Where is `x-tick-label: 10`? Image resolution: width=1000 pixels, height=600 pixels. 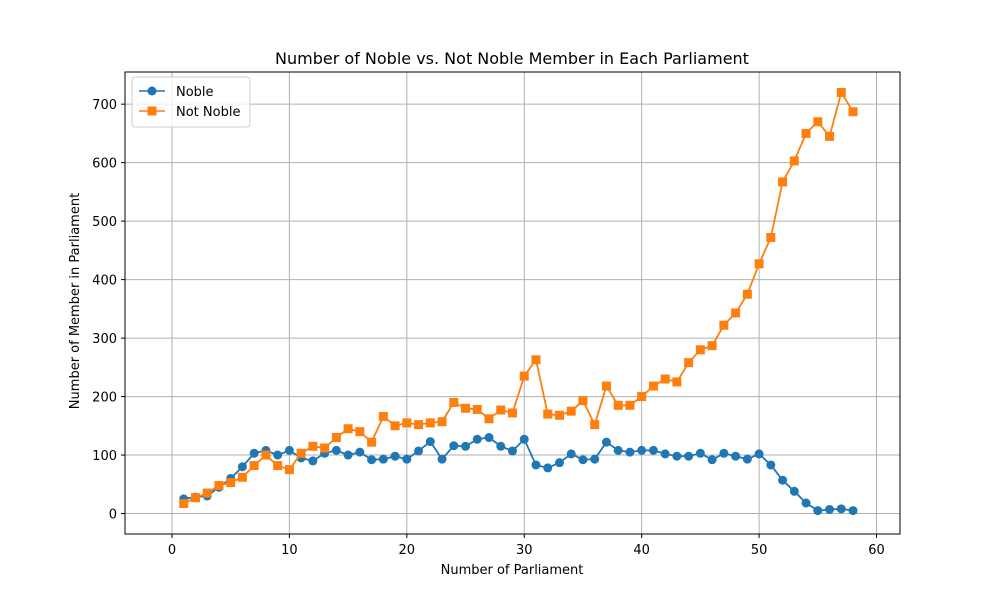 x-tick-label: 10 is located at coordinates (289, 550).